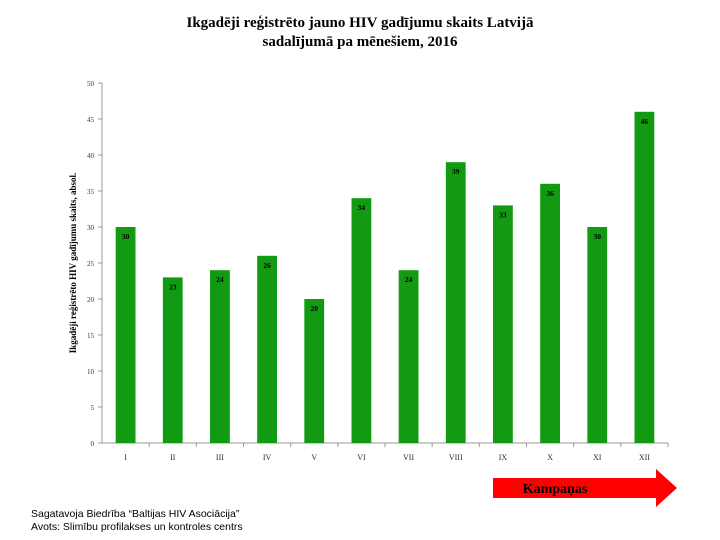 The height and width of the screenshot is (540, 720). Describe the element at coordinates (360, 42) in the screenshot. I see `chart-title-line-2: sadalījumā pa mēnešiem, 2016` at that location.